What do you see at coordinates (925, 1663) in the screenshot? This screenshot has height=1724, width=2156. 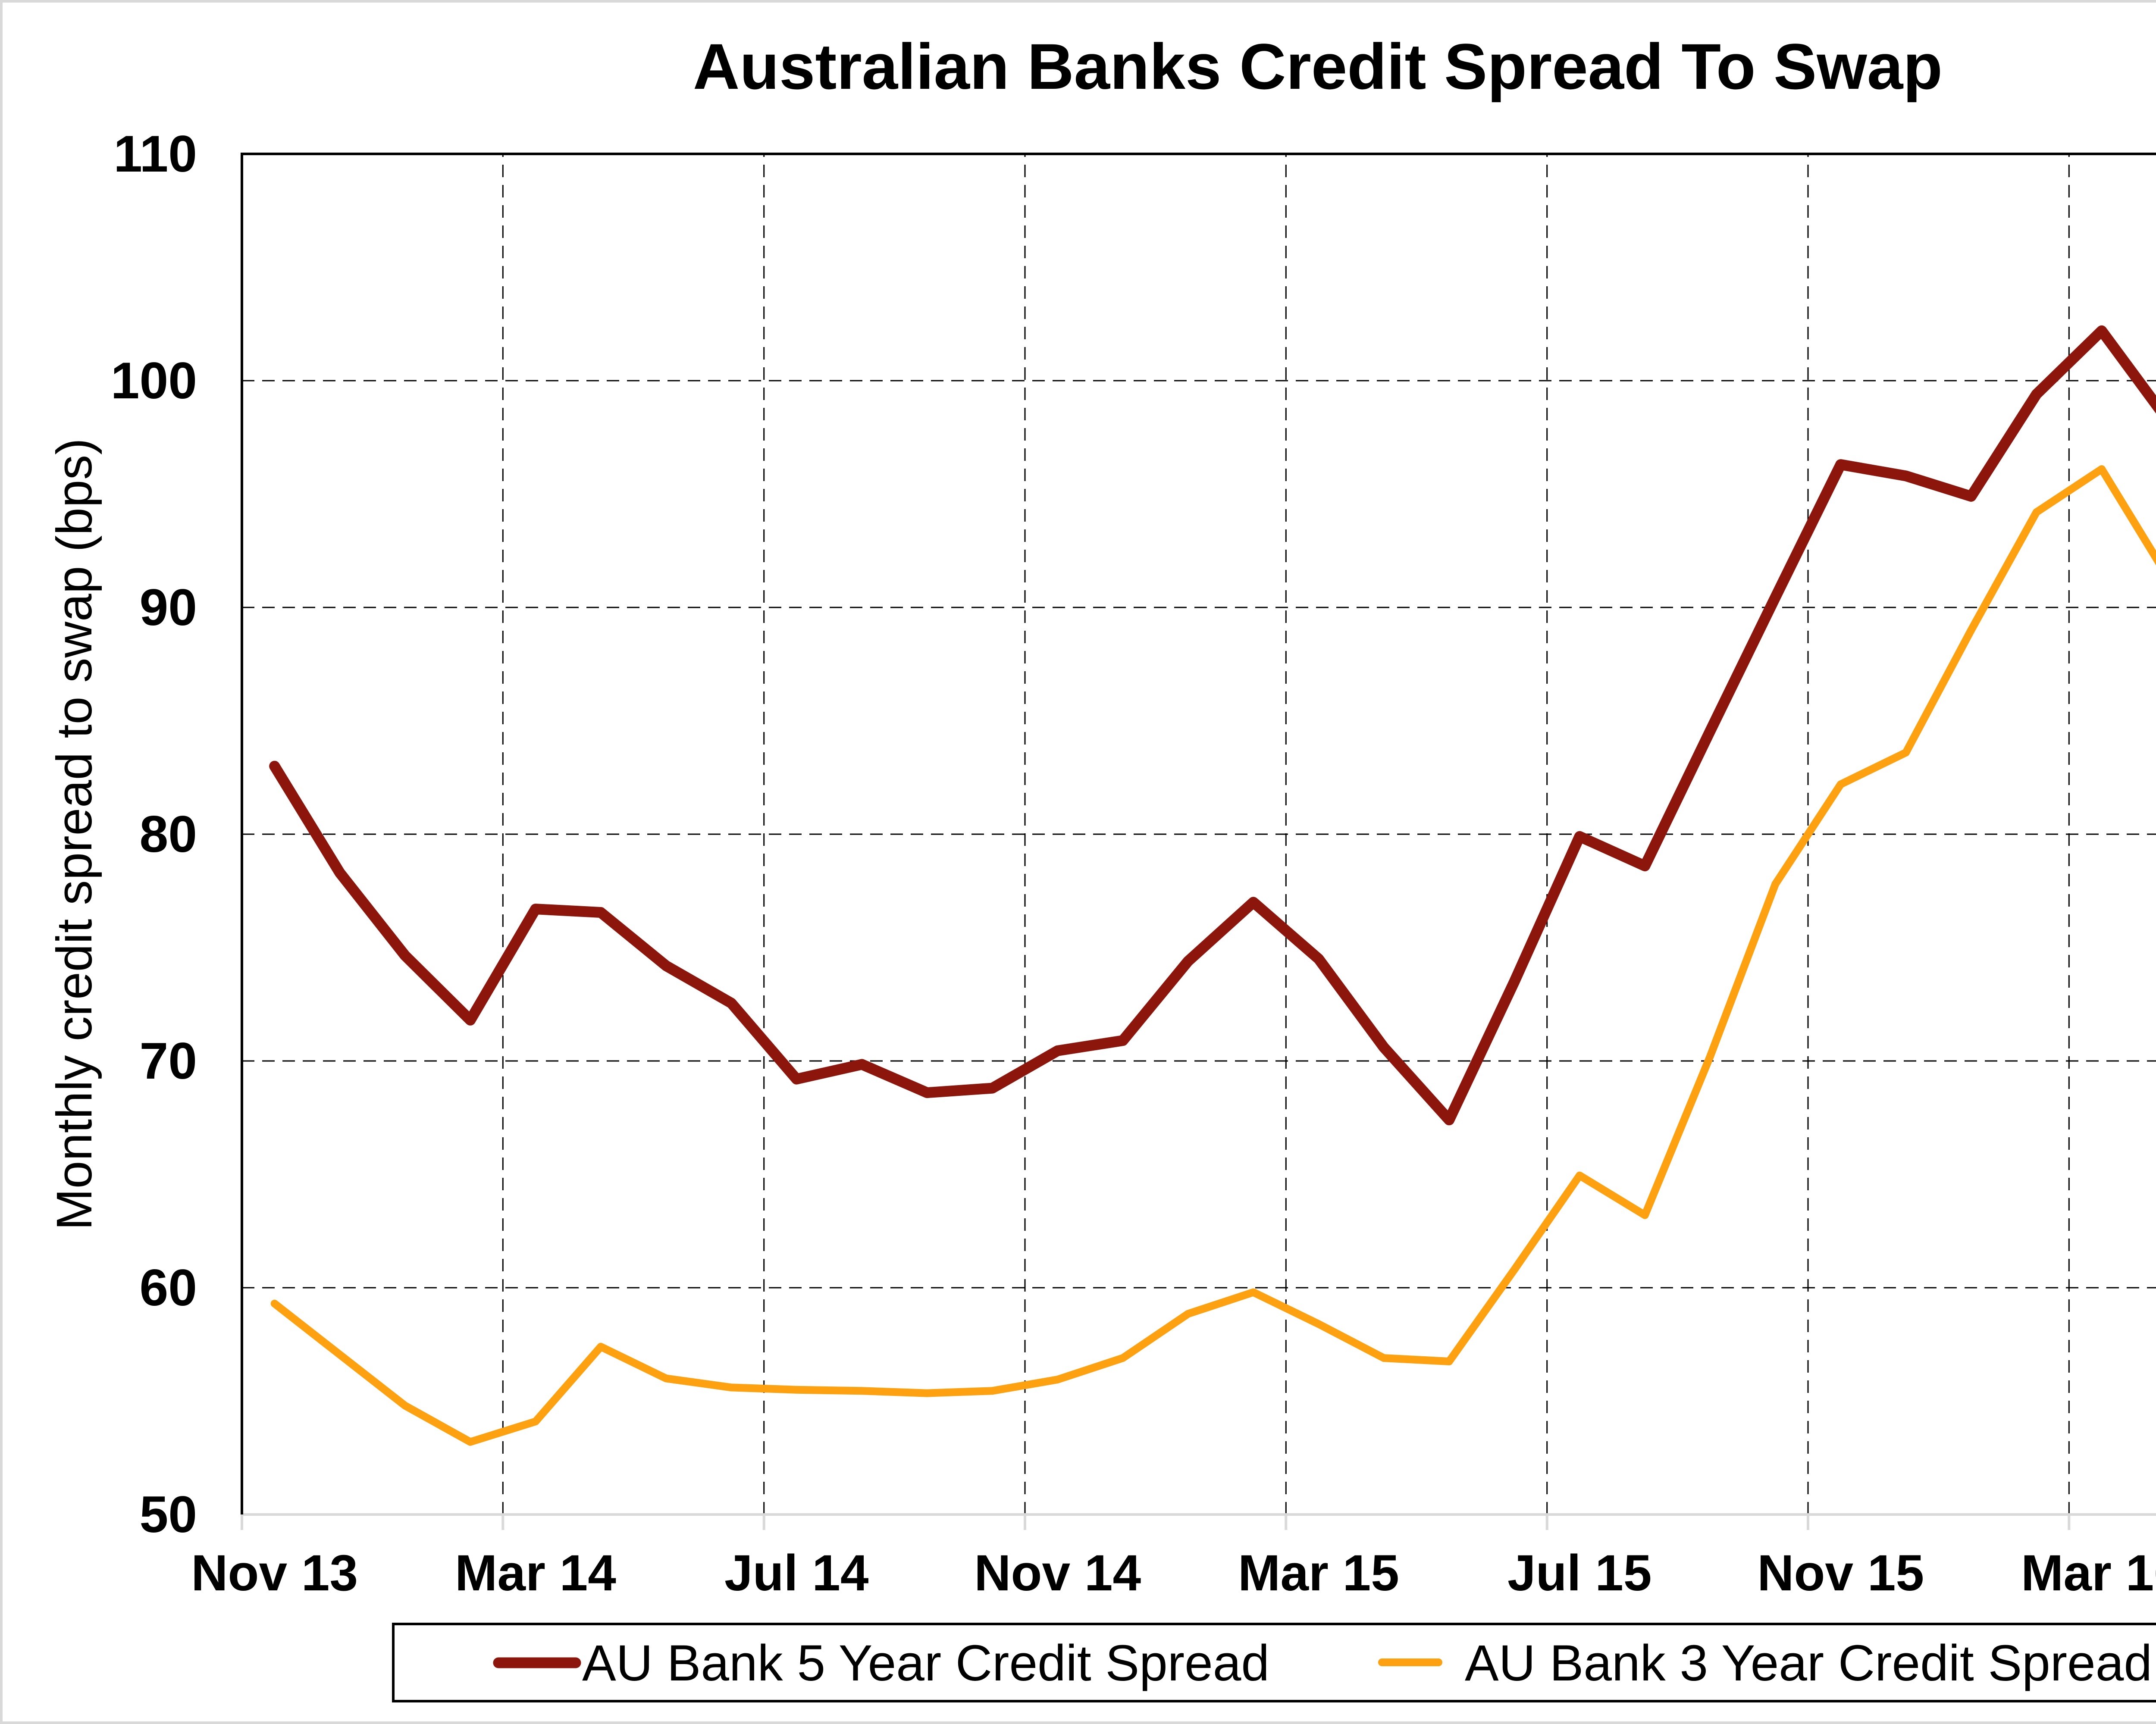 I see `svg-text: AU Bank 5 Year Credit Spread` at bounding box center [925, 1663].